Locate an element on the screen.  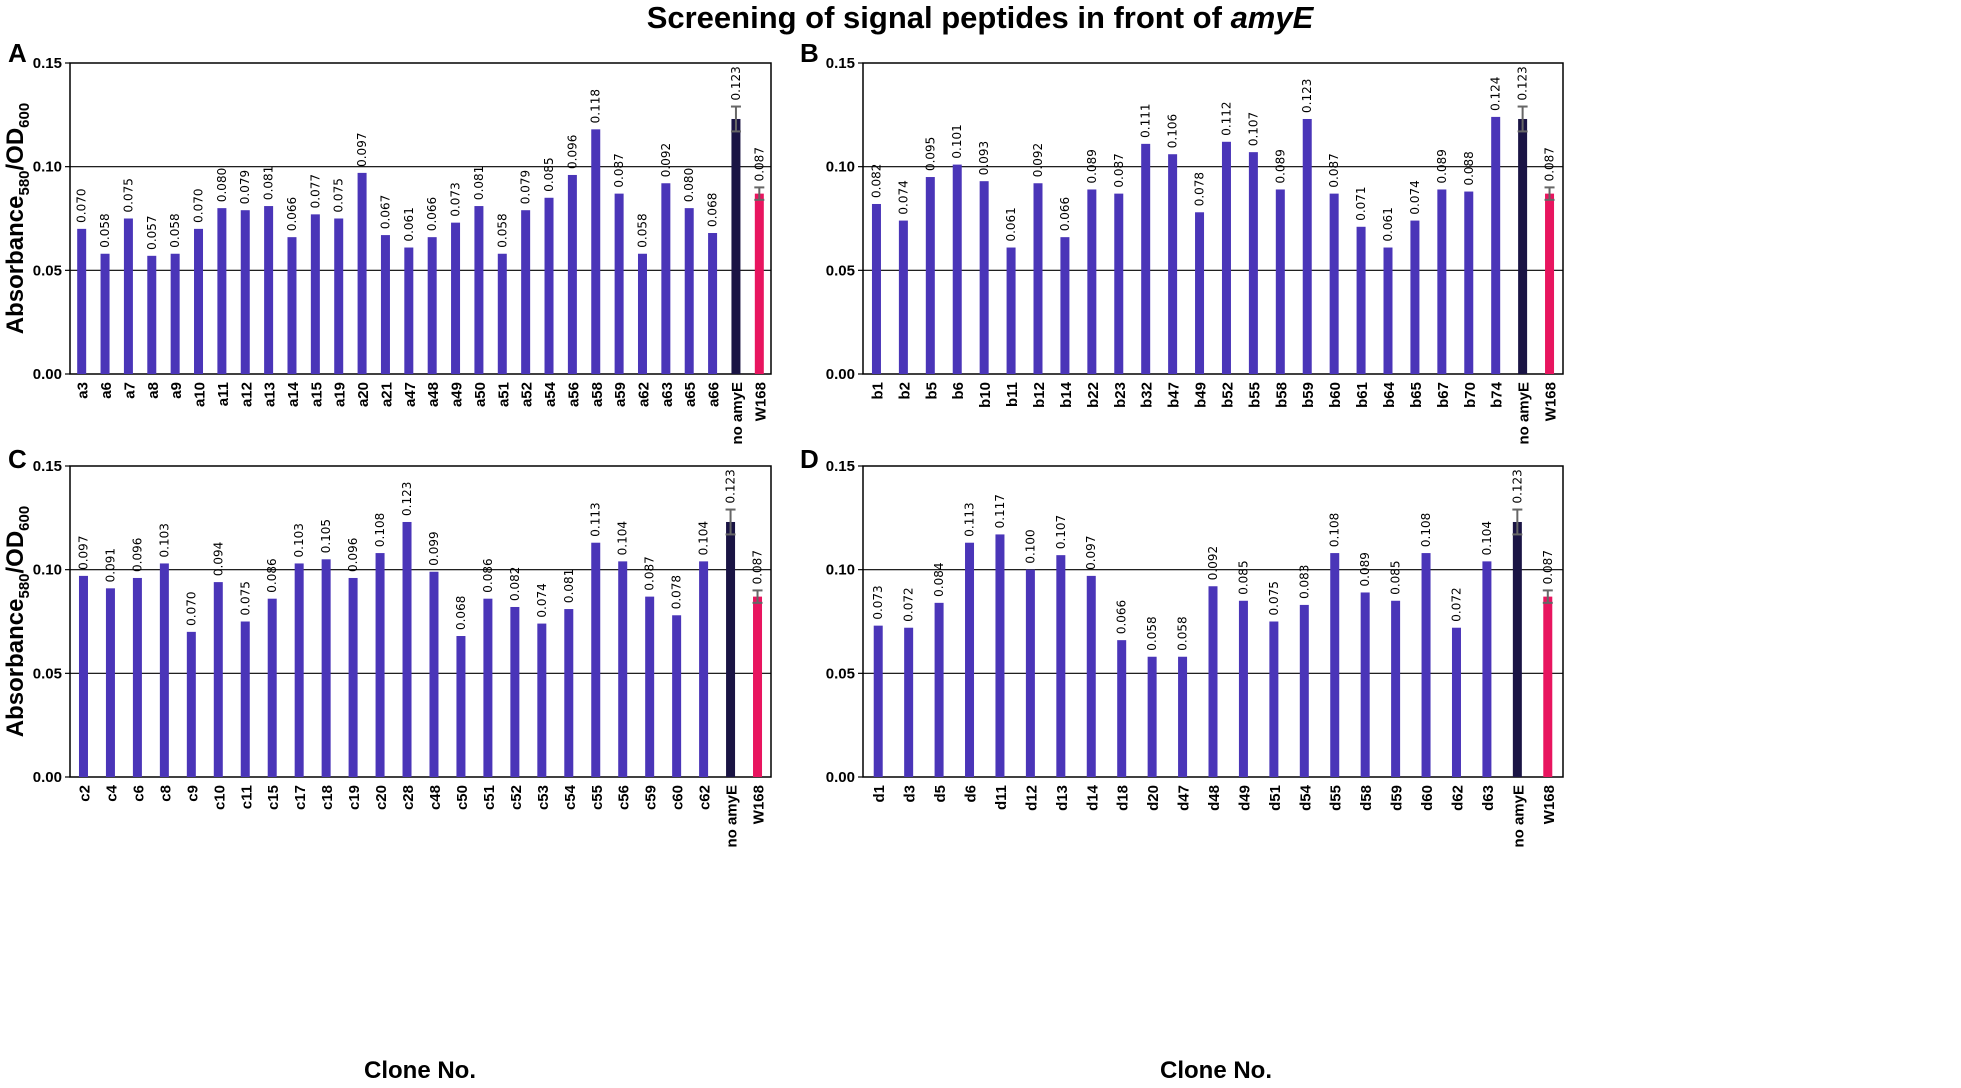
category-label: c6 is located at coordinates (138, 793).